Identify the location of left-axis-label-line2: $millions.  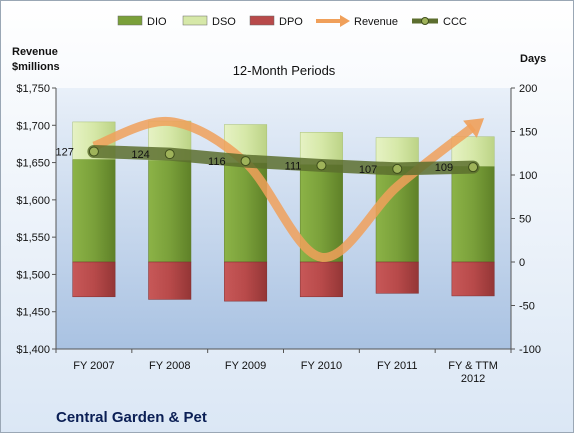
(36, 67).